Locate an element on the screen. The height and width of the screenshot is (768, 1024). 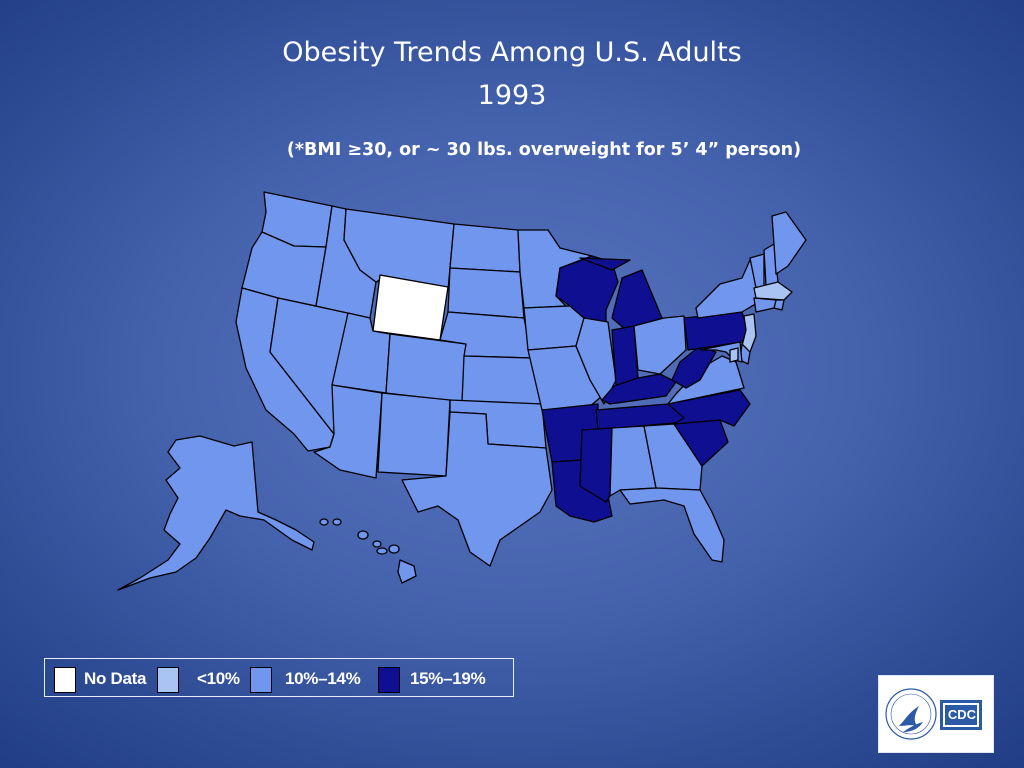
state-NM is located at coordinates (414, 434).